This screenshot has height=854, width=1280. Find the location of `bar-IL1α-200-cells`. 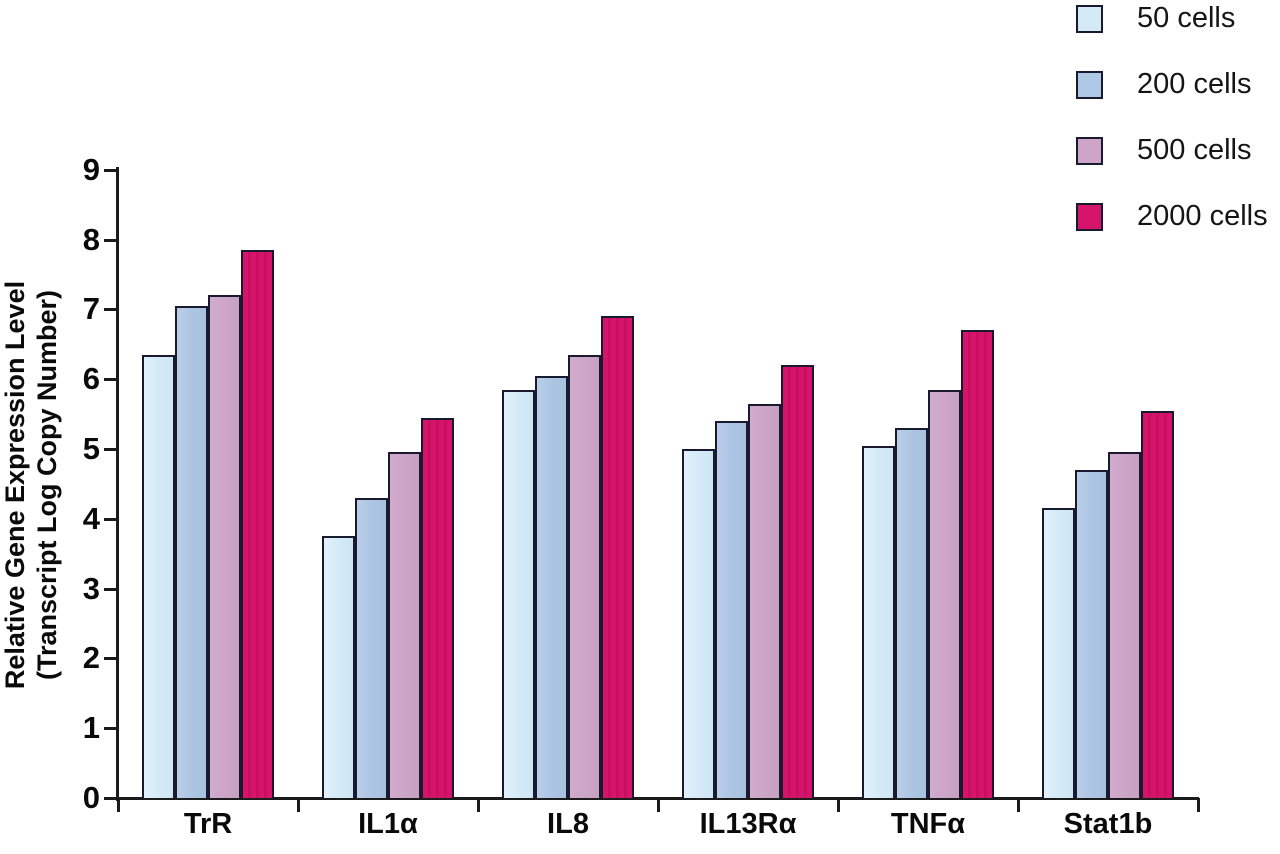

bar-IL1α-200-cells is located at coordinates (371, 648).